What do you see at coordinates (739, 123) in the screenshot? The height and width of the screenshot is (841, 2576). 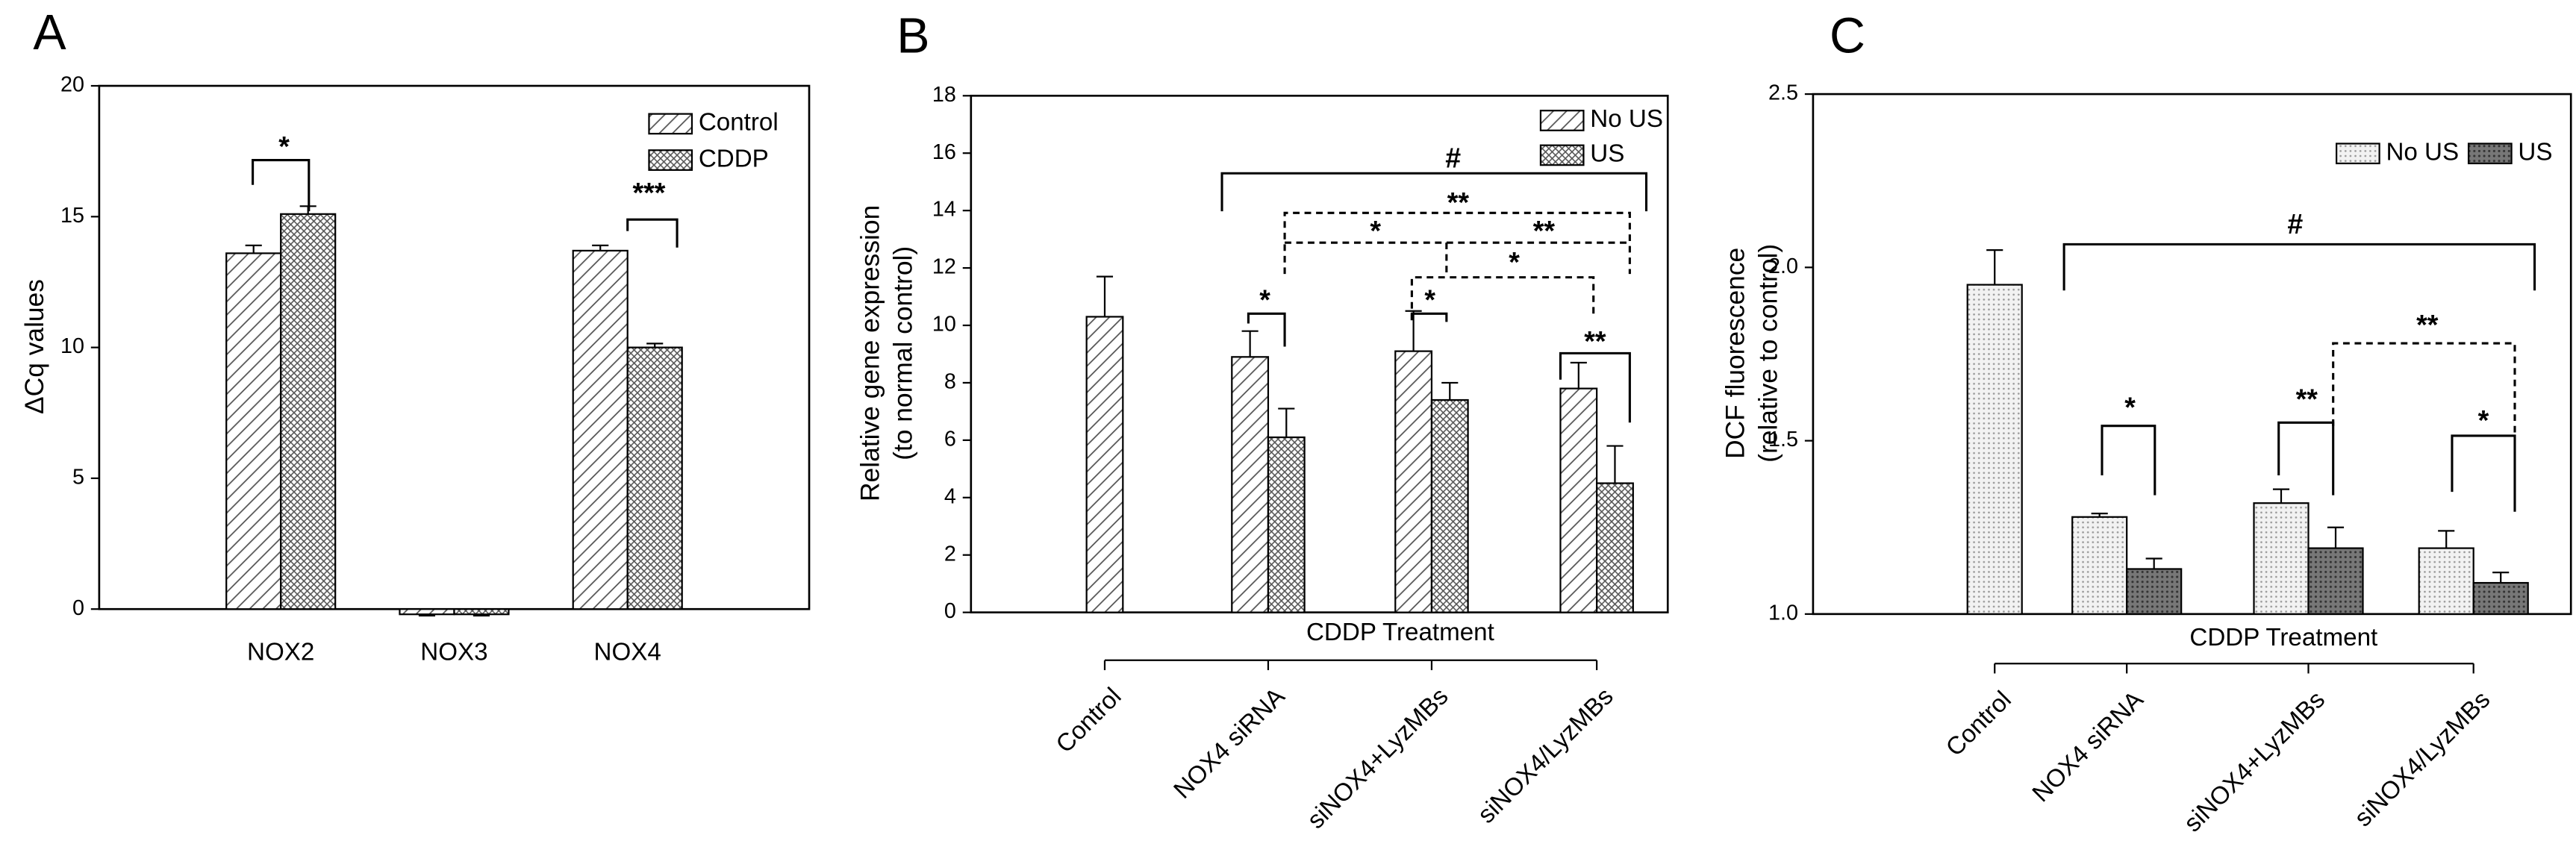 I see `legend-label: Control` at bounding box center [739, 123].